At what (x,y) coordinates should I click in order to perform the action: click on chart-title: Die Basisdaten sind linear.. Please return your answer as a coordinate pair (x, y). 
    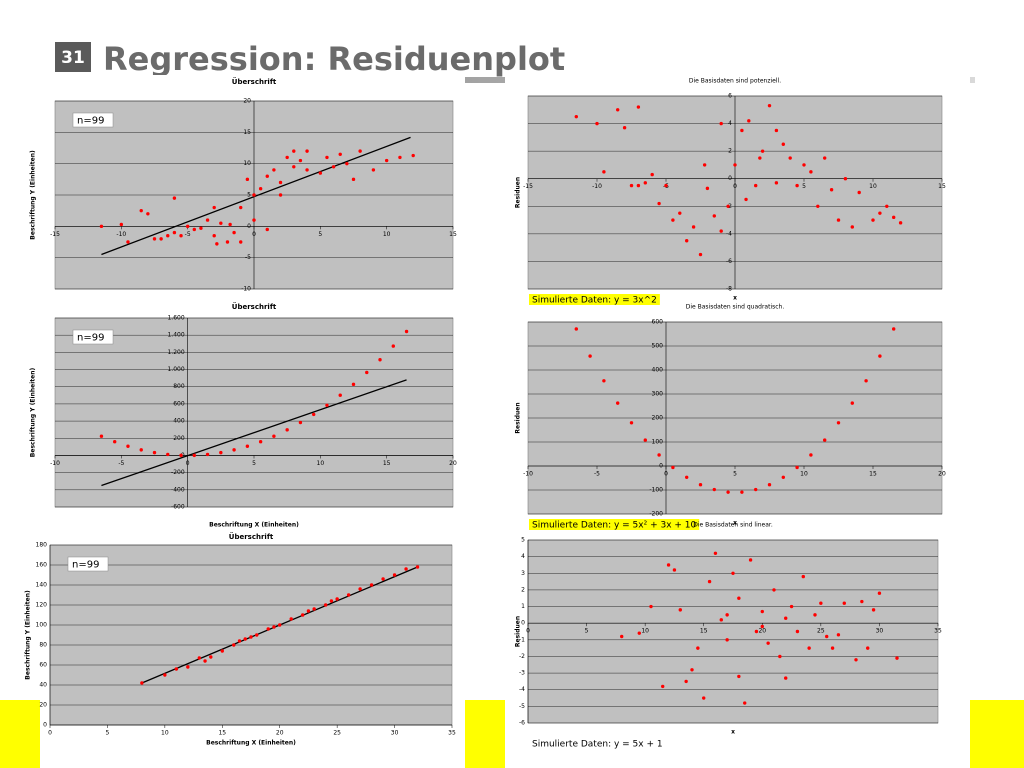
    Looking at the image, I should click on (733, 525).